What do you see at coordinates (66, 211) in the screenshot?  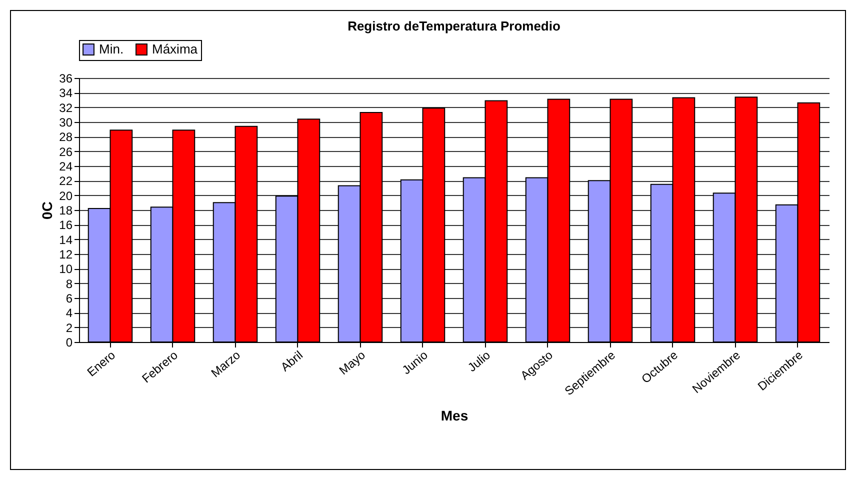 I see `y-tick-label: 18` at bounding box center [66, 211].